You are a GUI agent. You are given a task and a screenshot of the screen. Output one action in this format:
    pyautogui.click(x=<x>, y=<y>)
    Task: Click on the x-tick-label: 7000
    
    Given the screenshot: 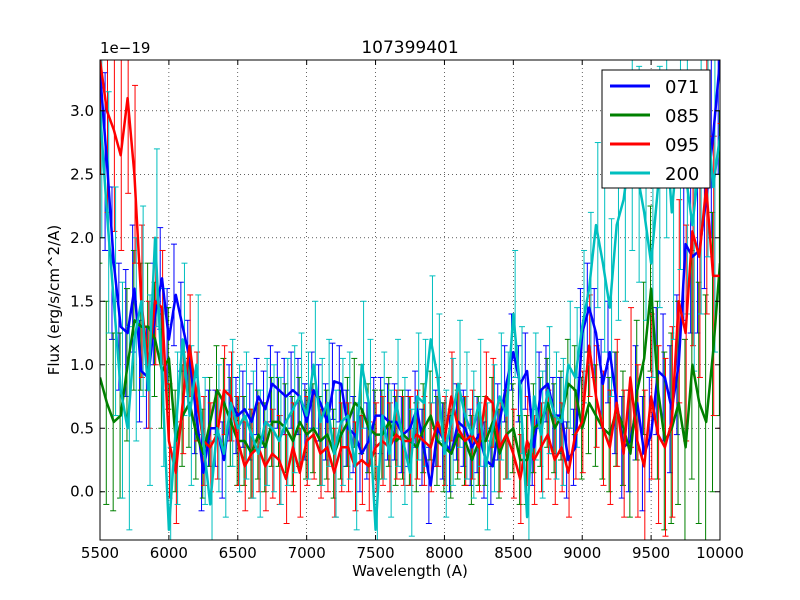 What is the action you would take?
    pyautogui.click(x=307, y=553)
    